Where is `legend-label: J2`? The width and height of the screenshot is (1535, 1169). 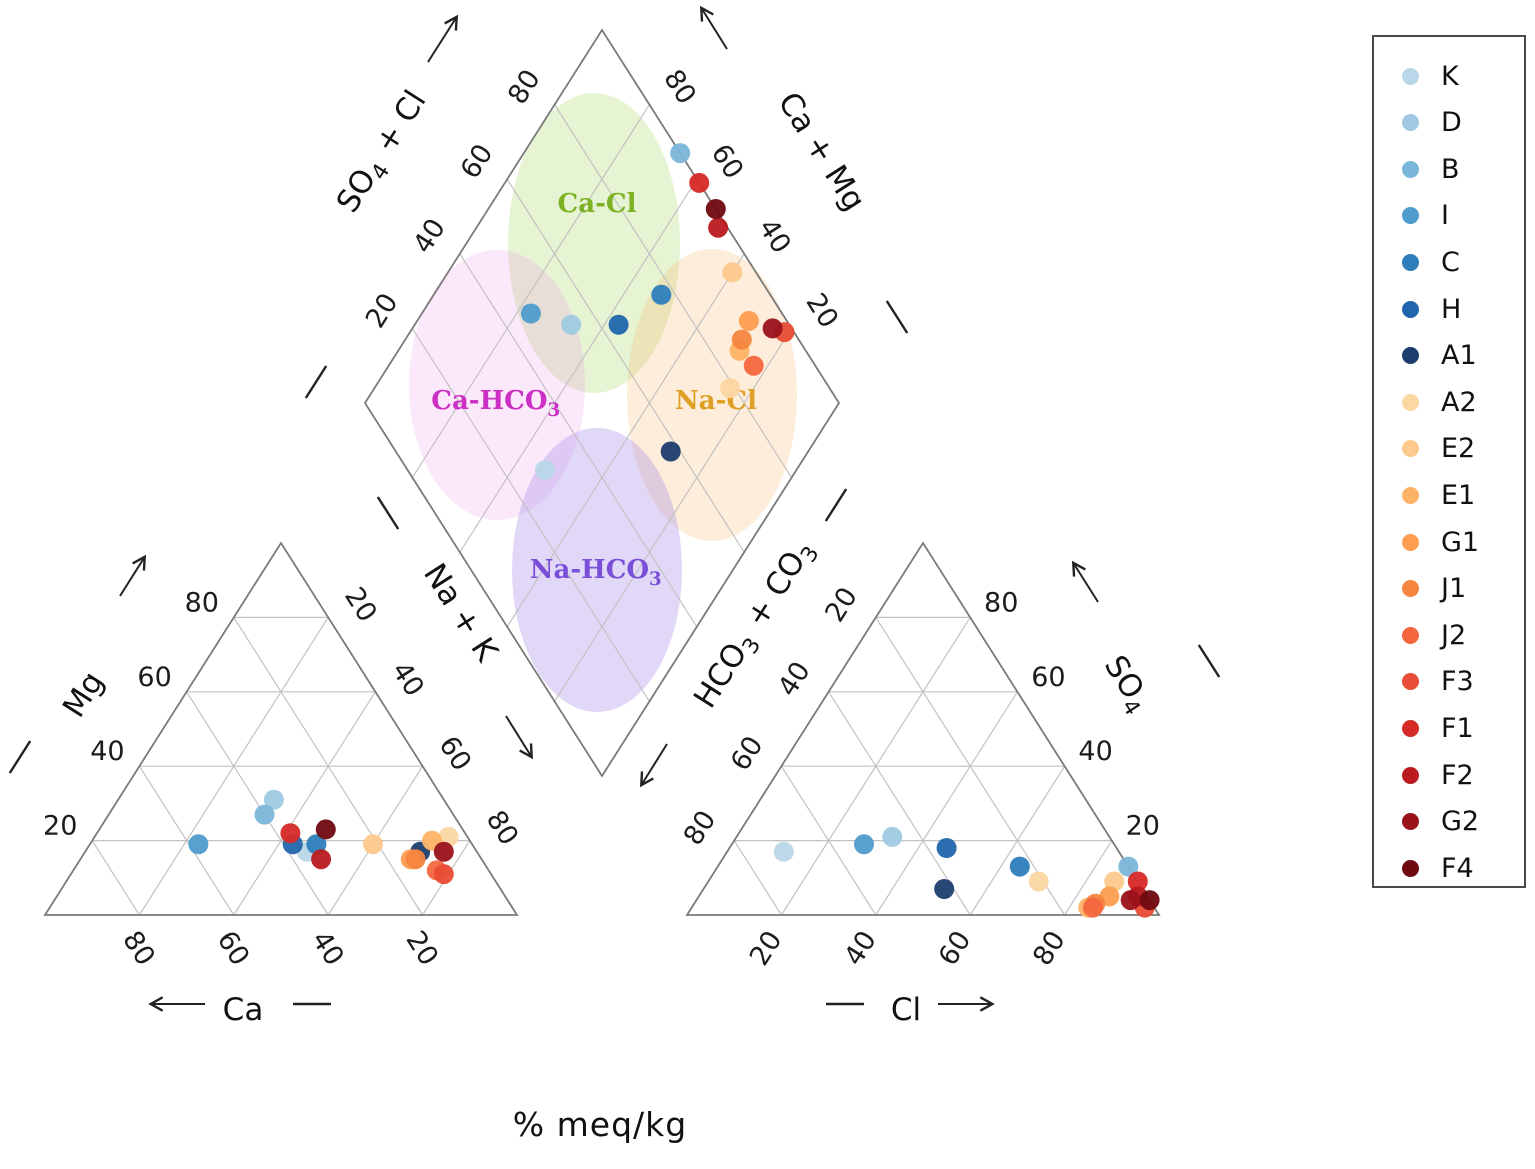
legend-label: J2 is located at coordinates (1454, 635).